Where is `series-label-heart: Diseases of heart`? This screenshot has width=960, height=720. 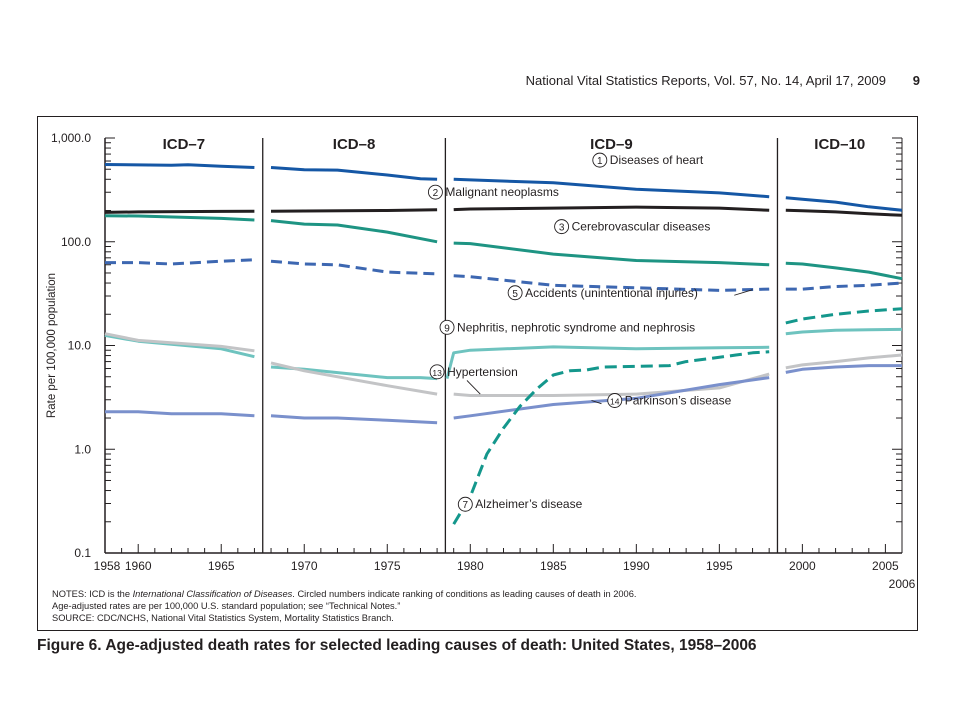
series-label-heart: Diseases of heart is located at coordinates (657, 160).